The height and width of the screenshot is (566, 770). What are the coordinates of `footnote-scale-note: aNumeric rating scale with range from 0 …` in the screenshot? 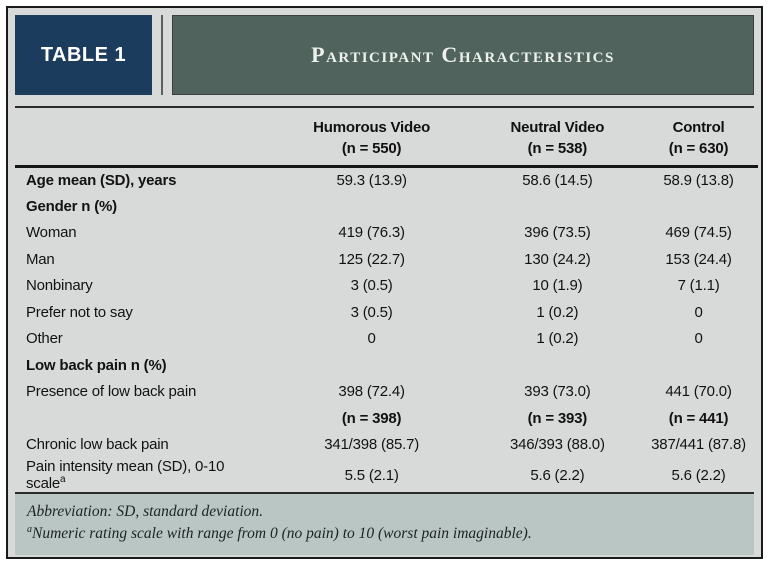 It's located at (279, 533).